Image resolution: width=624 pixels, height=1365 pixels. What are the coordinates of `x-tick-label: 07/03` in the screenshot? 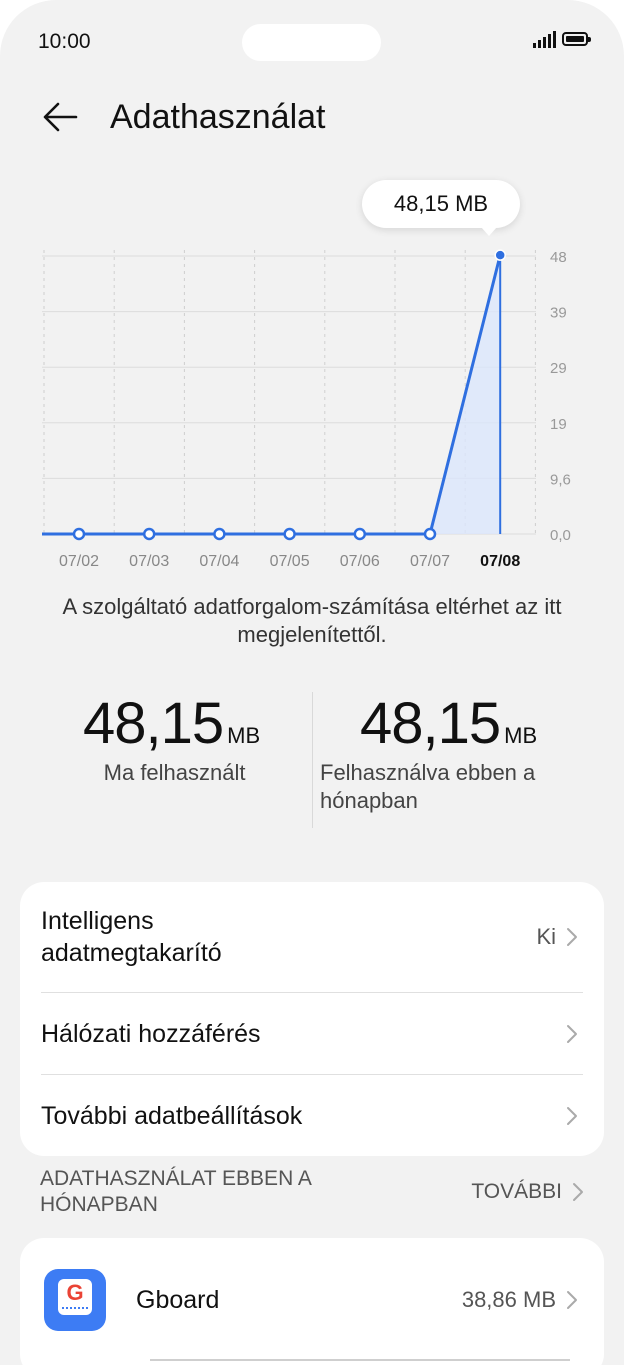 It's located at (149, 561).